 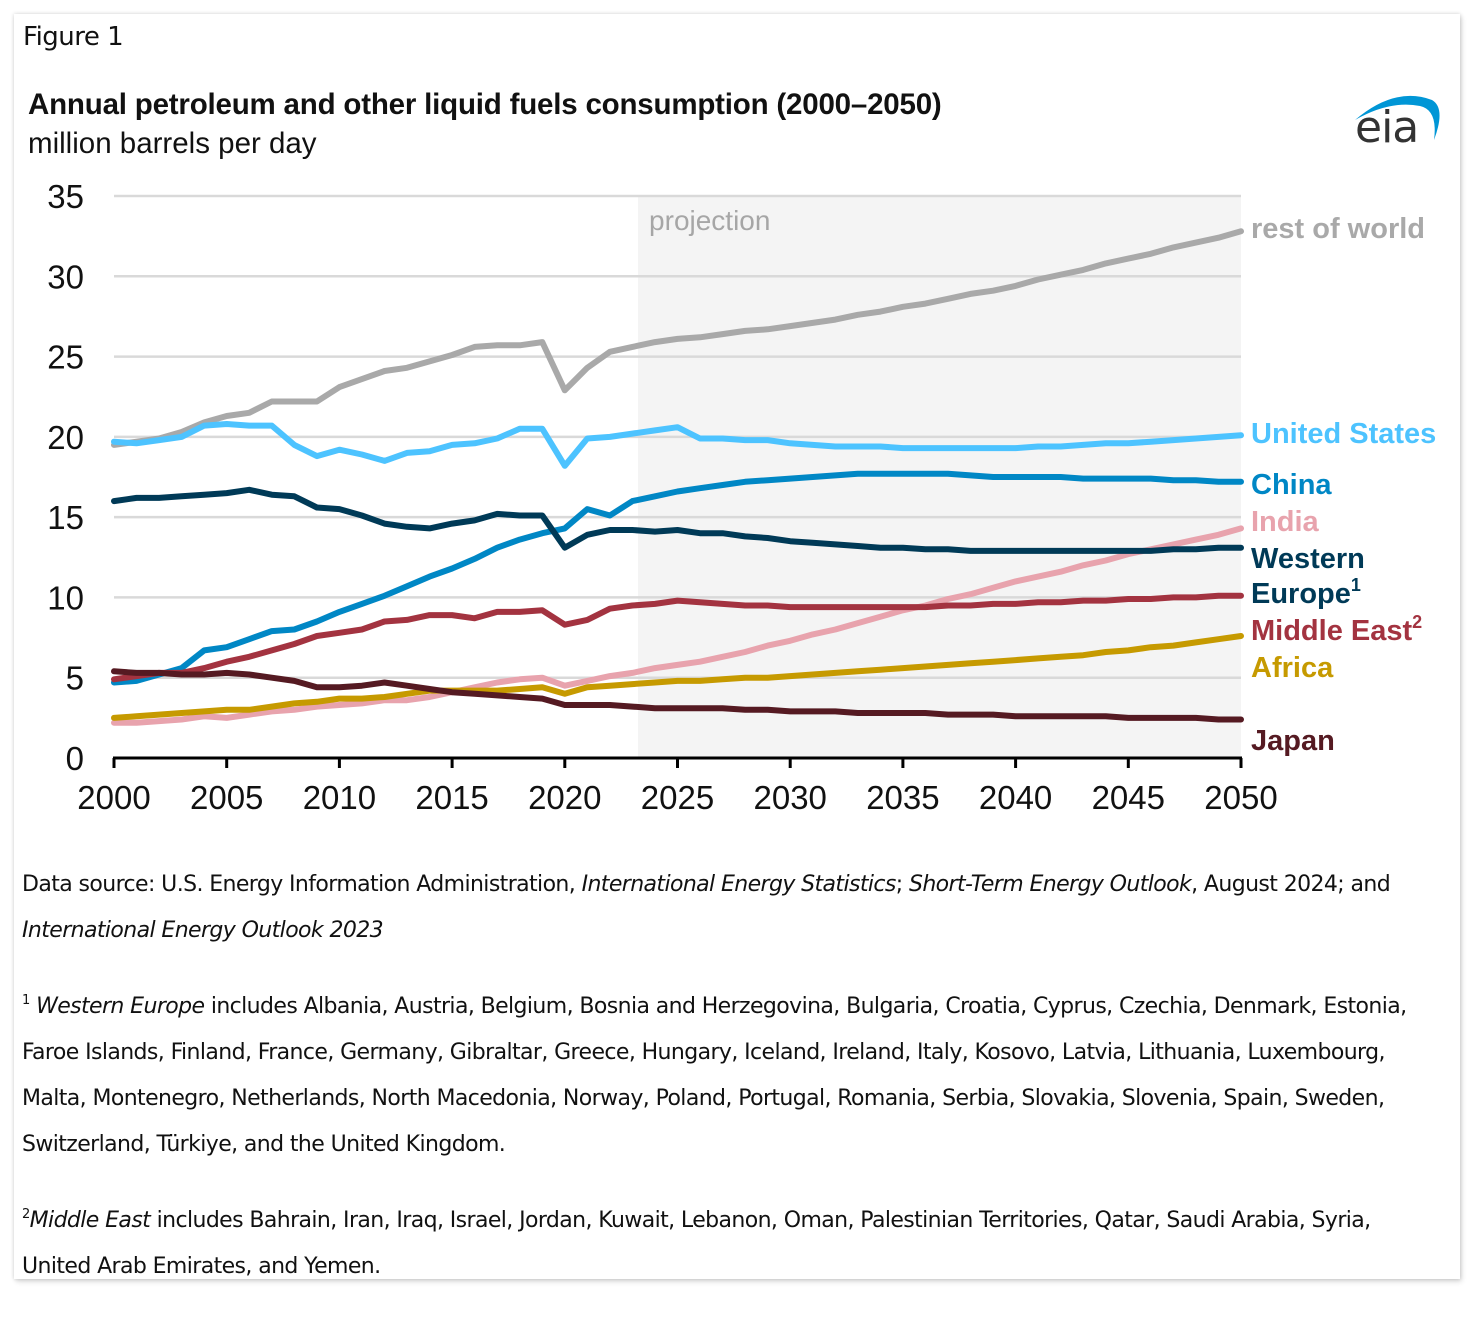 I want to click on y-tick-label: 25, so click(x=65, y=357).